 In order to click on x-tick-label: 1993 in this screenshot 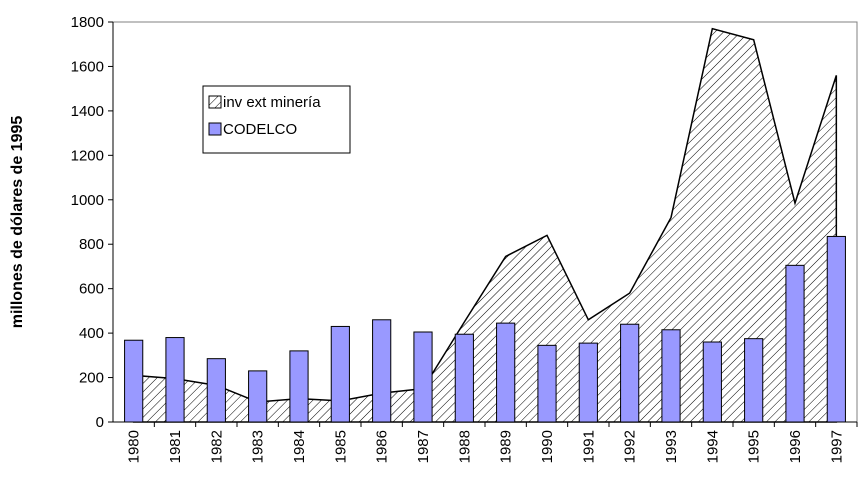, I will do `click(671, 446)`.